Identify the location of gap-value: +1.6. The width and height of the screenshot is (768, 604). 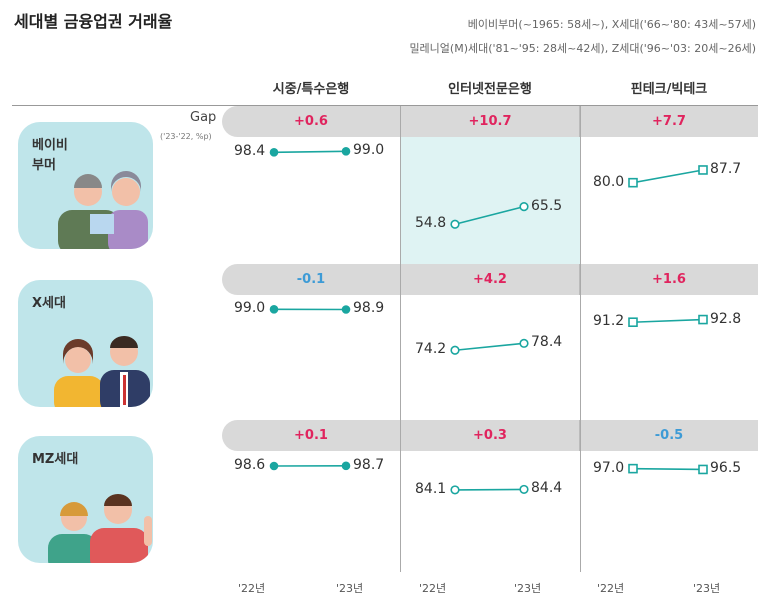
(668, 279).